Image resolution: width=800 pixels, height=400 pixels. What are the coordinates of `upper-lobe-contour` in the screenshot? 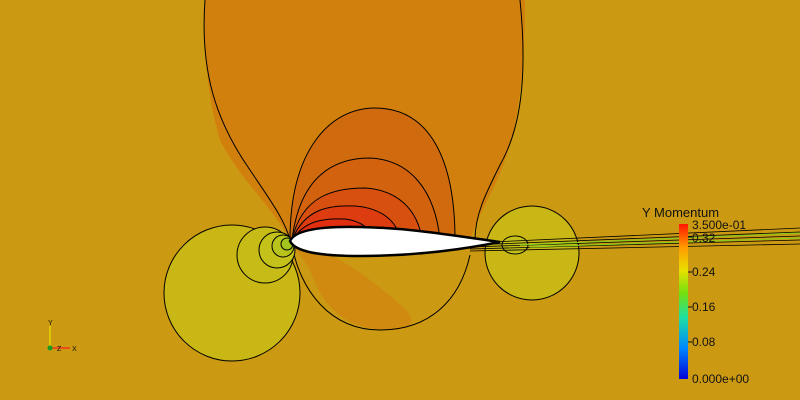 It's located at (247, 120).